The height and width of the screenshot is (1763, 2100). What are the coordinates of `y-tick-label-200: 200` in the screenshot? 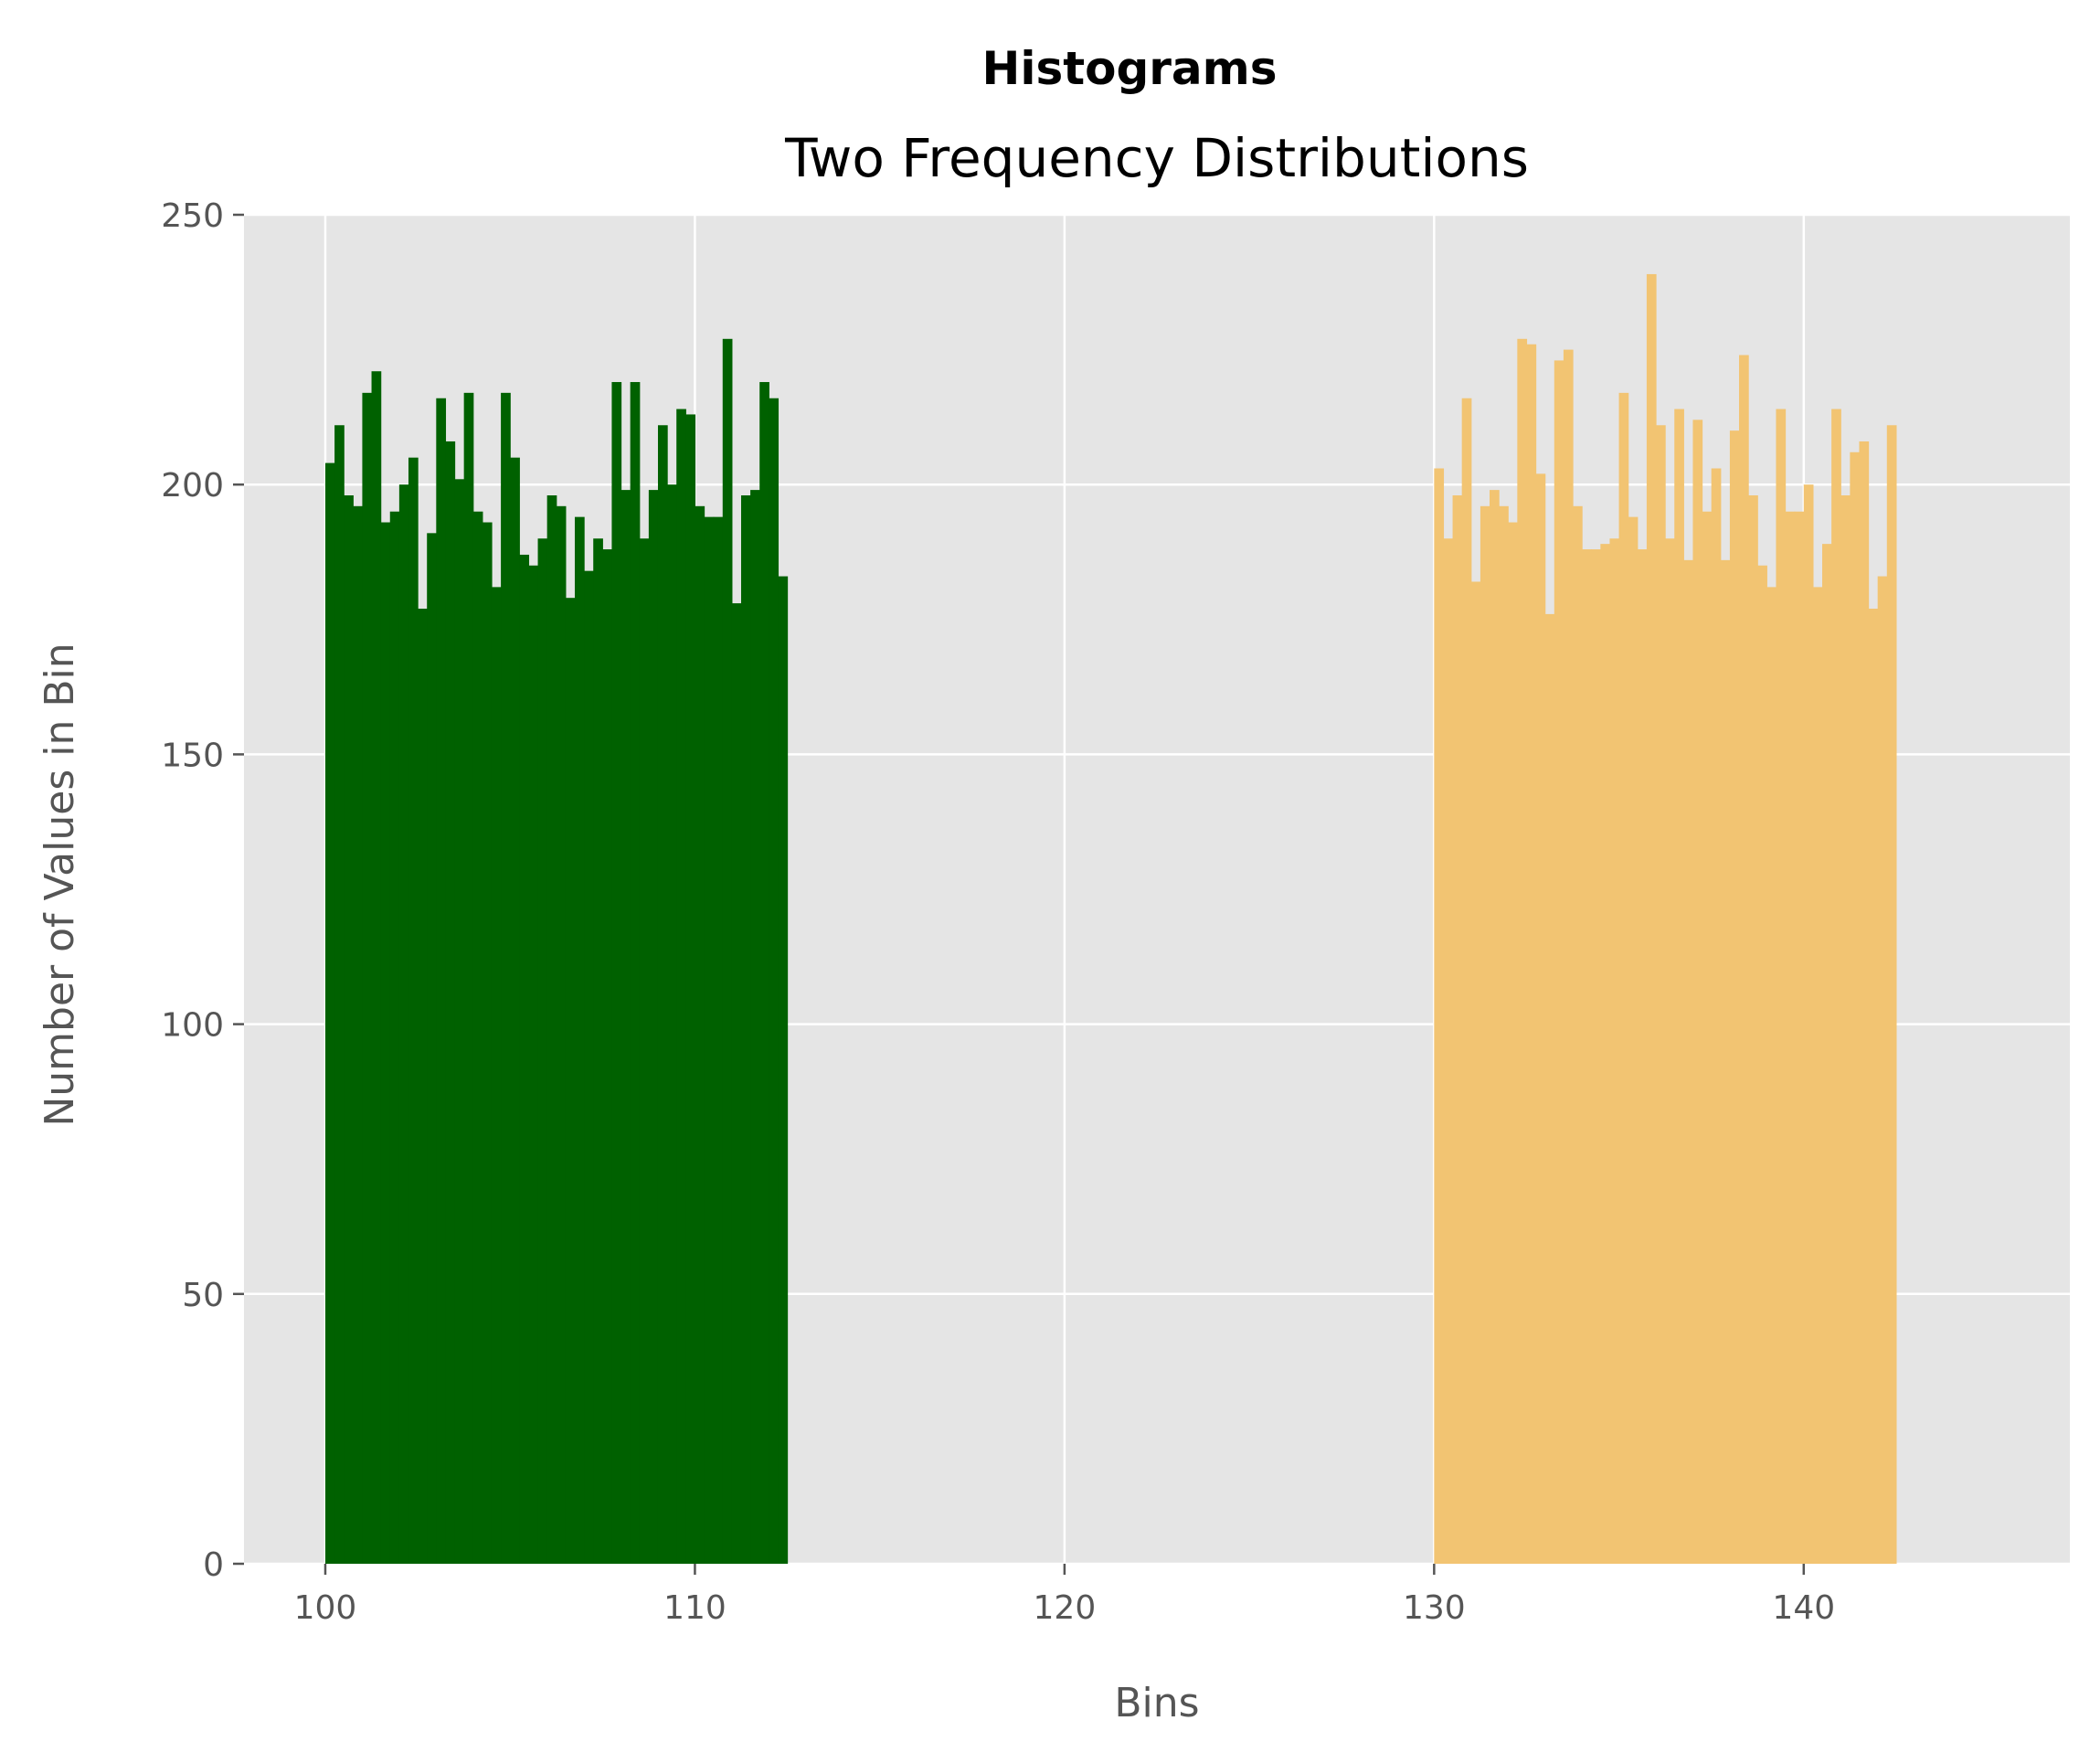 It's located at (192, 485).